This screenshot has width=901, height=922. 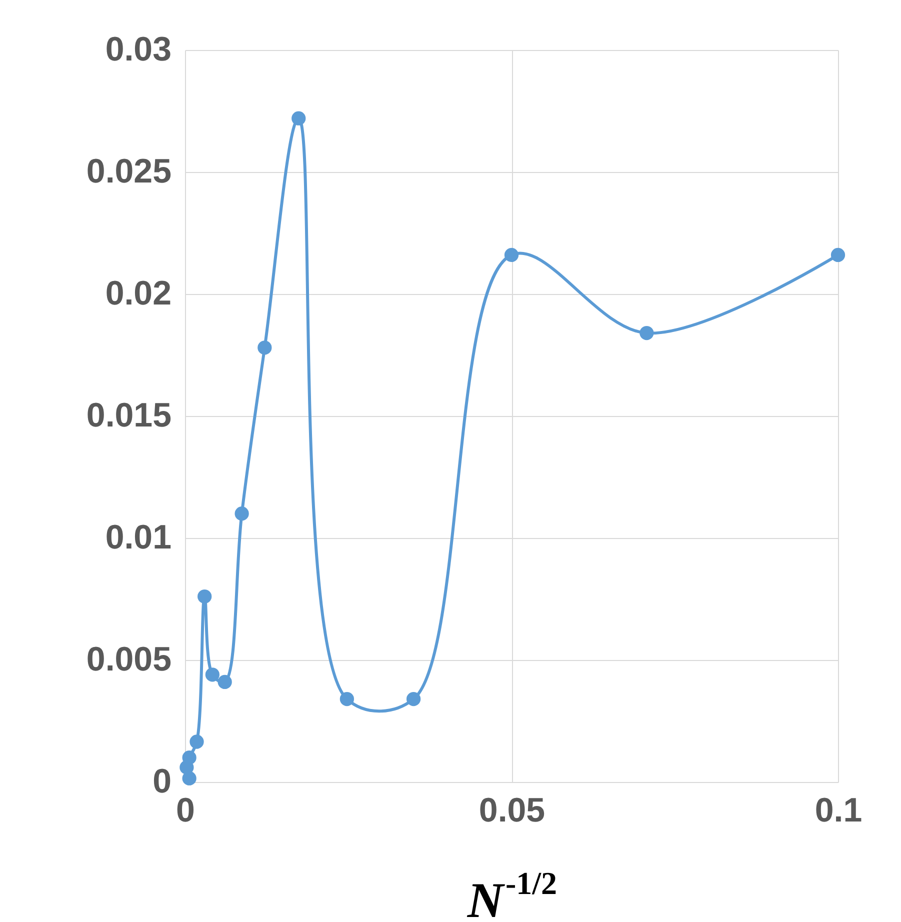 What do you see at coordinates (185, 811) in the screenshot?
I see `x-tick-label: 0` at bounding box center [185, 811].